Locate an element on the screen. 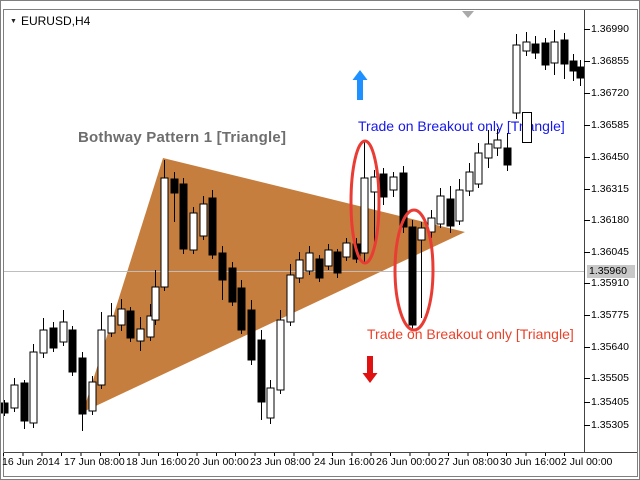 Image resolution: width=640 pixels, height=480 pixels. symbol-selector: ▼ EURUSD,H4 is located at coordinates (50, 21).